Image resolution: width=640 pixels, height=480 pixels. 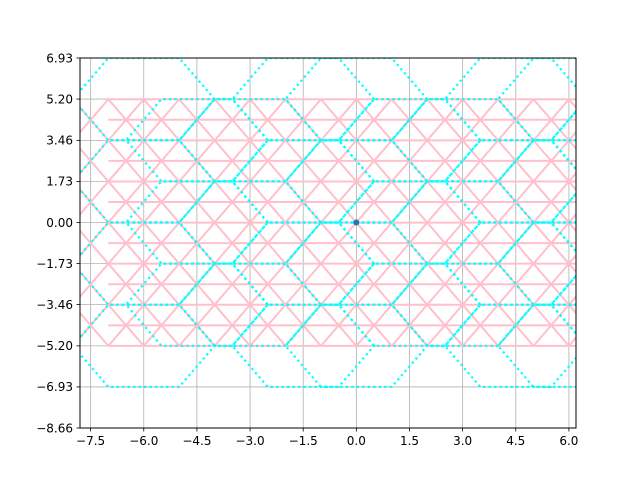 What do you see at coordinates (356, 441) in the screenshot?
I see `x-tick-label: 0.0` at bounding box center [356, 441].